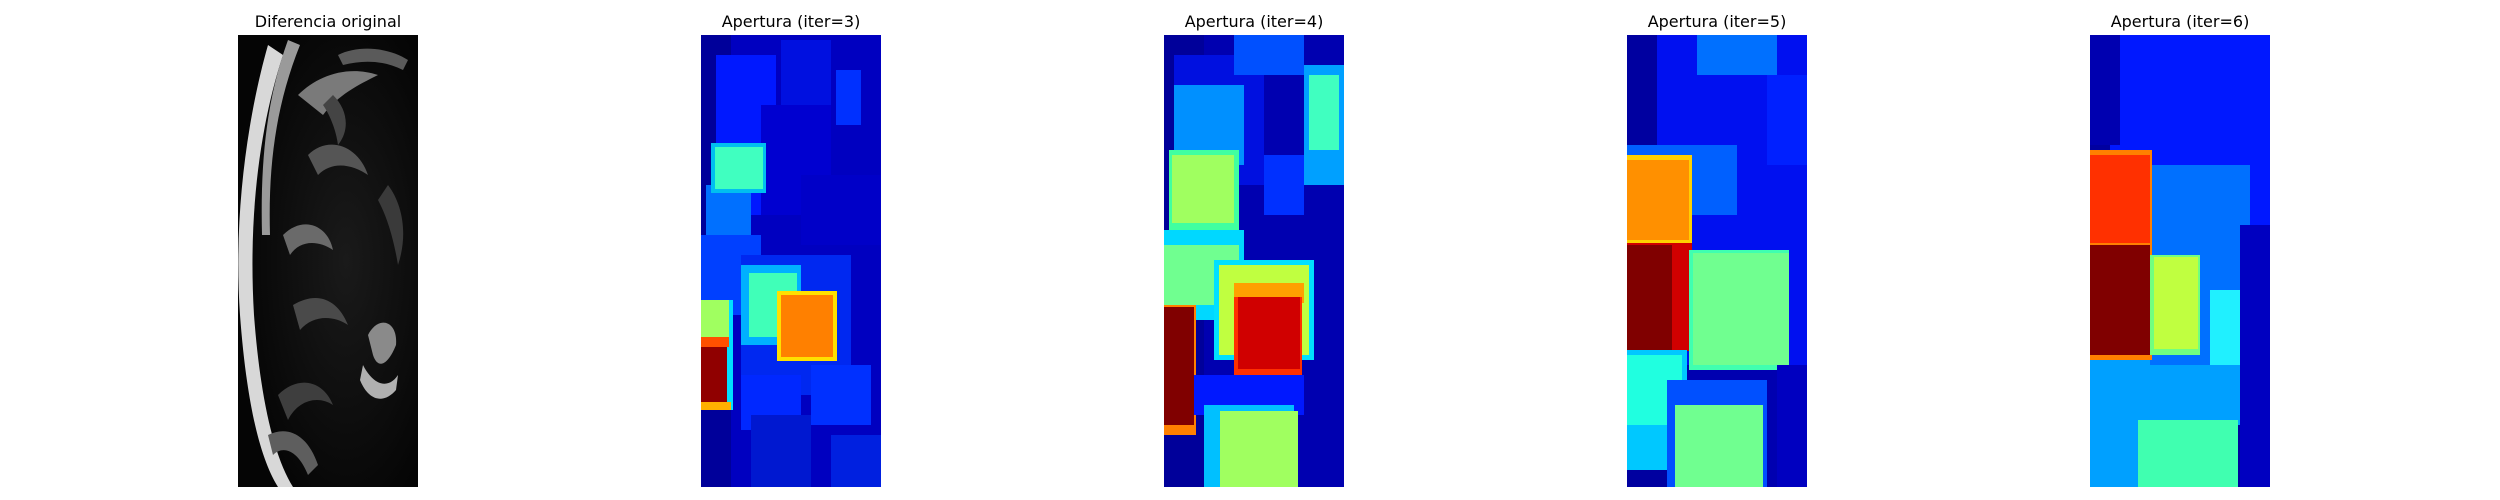 The width and height of the screenshot is (2500, 500). Describe the element at coordinates (1254, 21) in the screenshot. I see `panel-title: Apertura (iter=4)` at that location.